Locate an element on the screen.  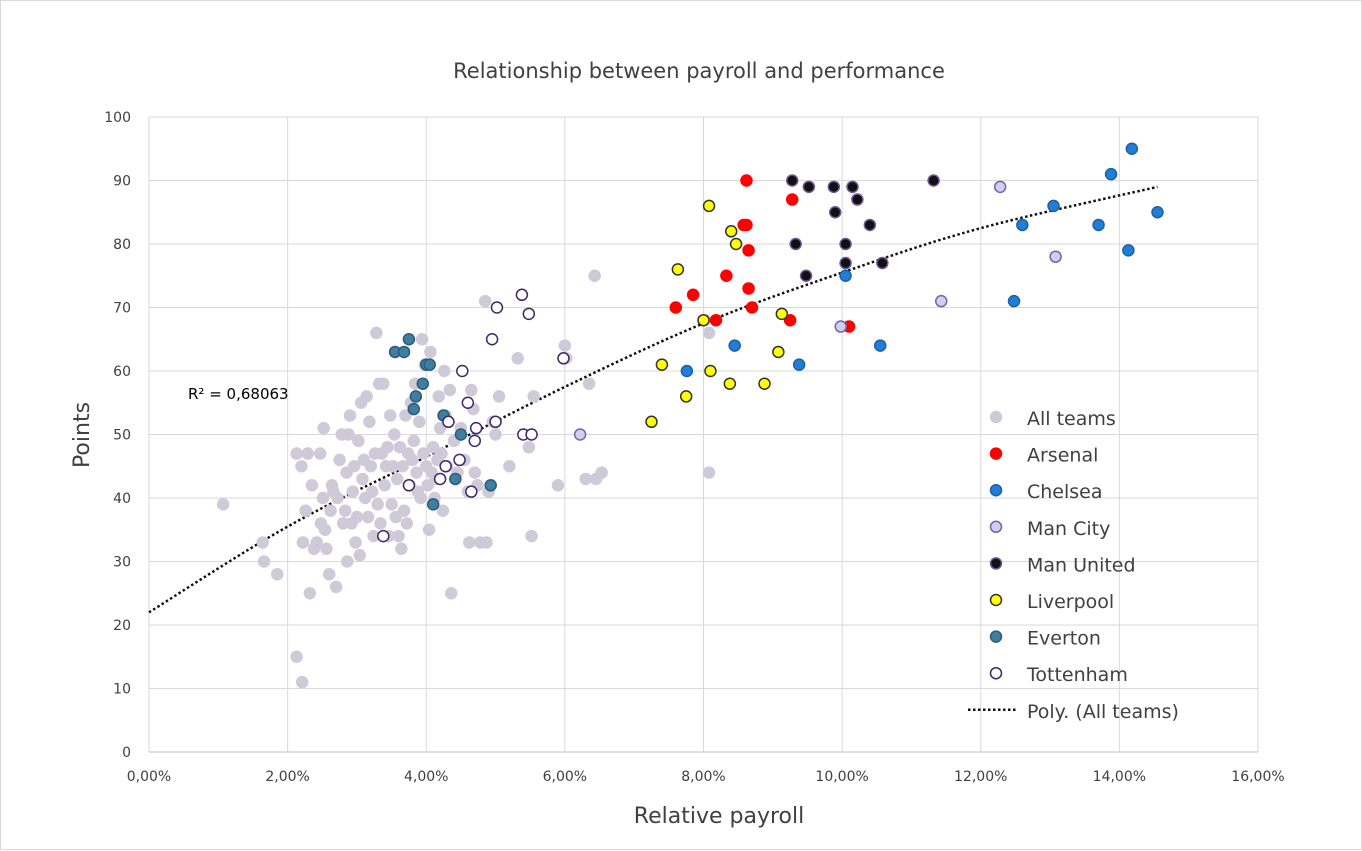
point-man-city is located at coordinates (1000, 187).